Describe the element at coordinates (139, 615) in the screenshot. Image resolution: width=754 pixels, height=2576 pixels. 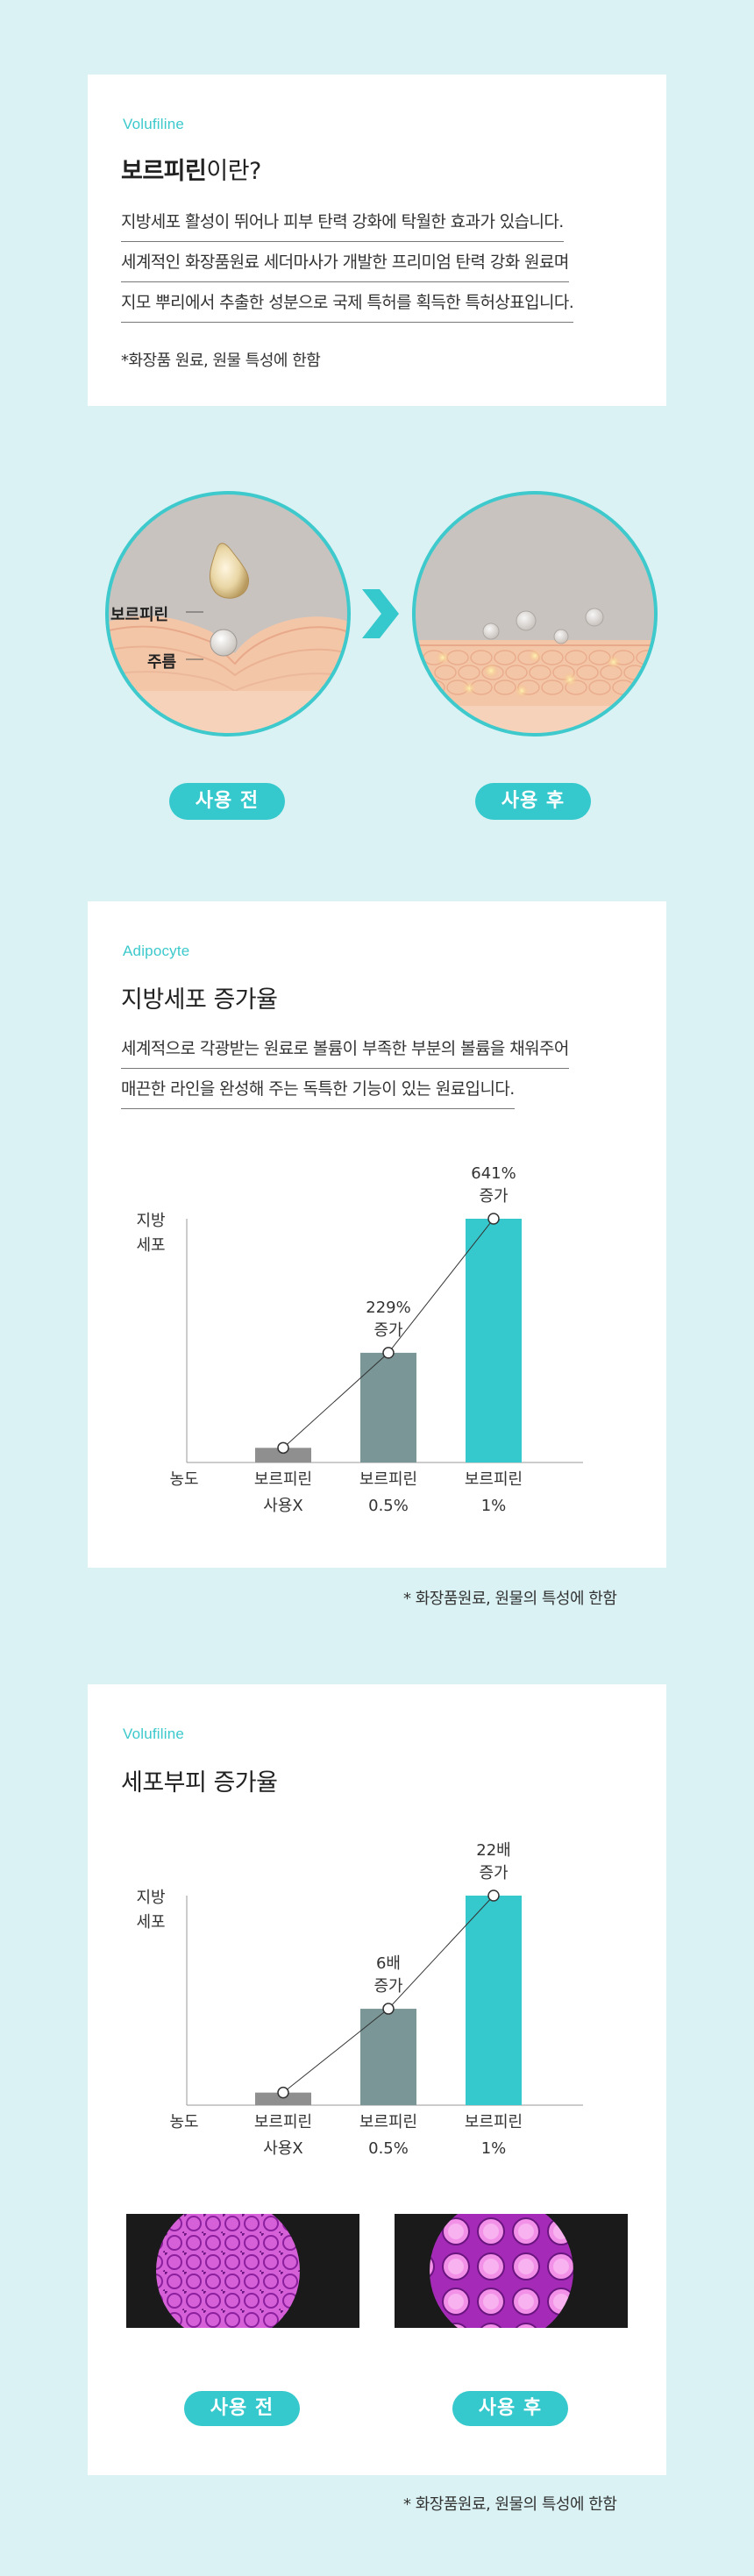
I see `label-volufiline: 보르피린` at that location.